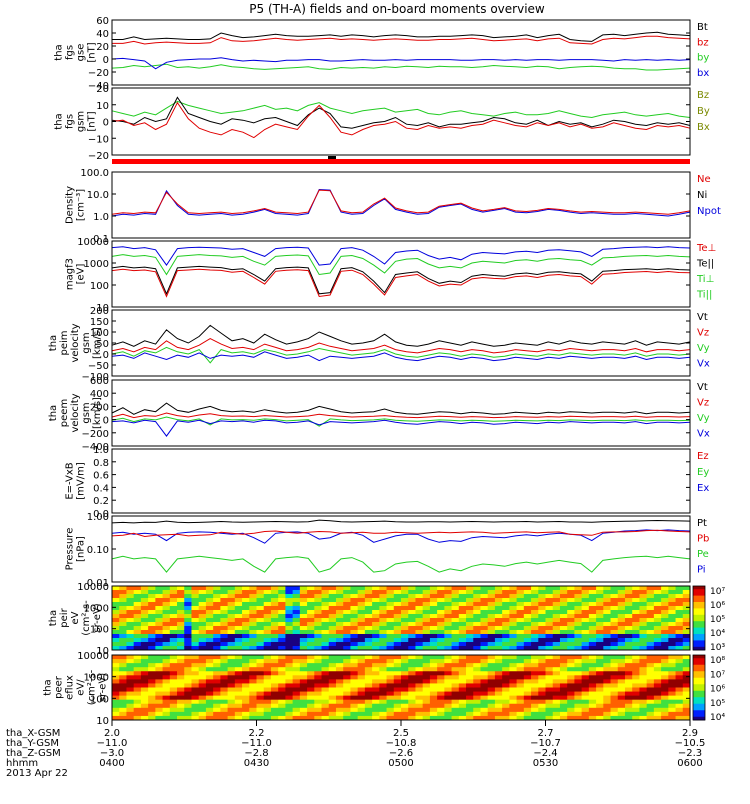  I want to click on y-axis-label: [eV], so click(81, 274).